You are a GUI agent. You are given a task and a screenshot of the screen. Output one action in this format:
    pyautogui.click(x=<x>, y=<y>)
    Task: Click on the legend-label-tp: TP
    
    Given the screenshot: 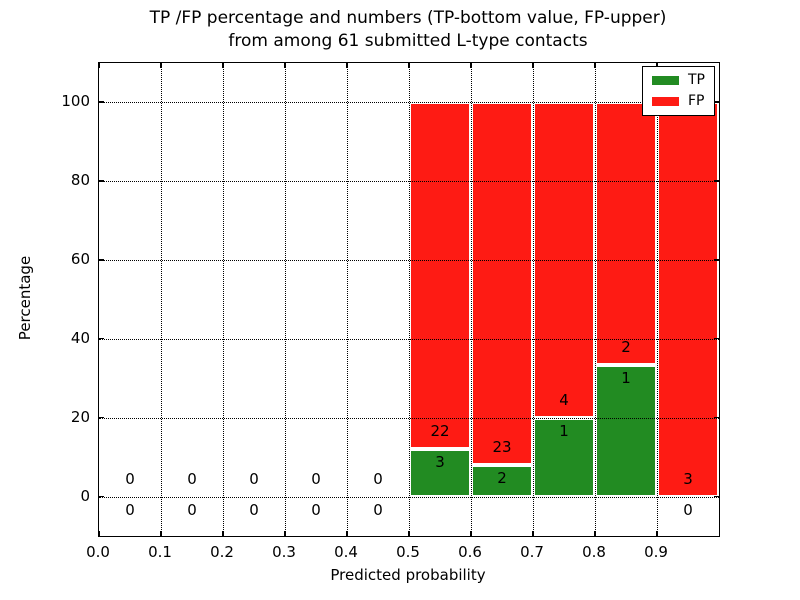 What is the action you would take?
    pyautogui.click(x=696, y=80)
    